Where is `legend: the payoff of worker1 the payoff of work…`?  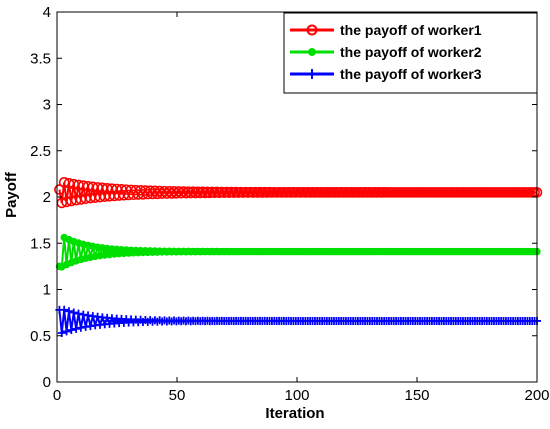
legend: the payoff of worker1 the payoff of work… is located at coordinates (410, 53).